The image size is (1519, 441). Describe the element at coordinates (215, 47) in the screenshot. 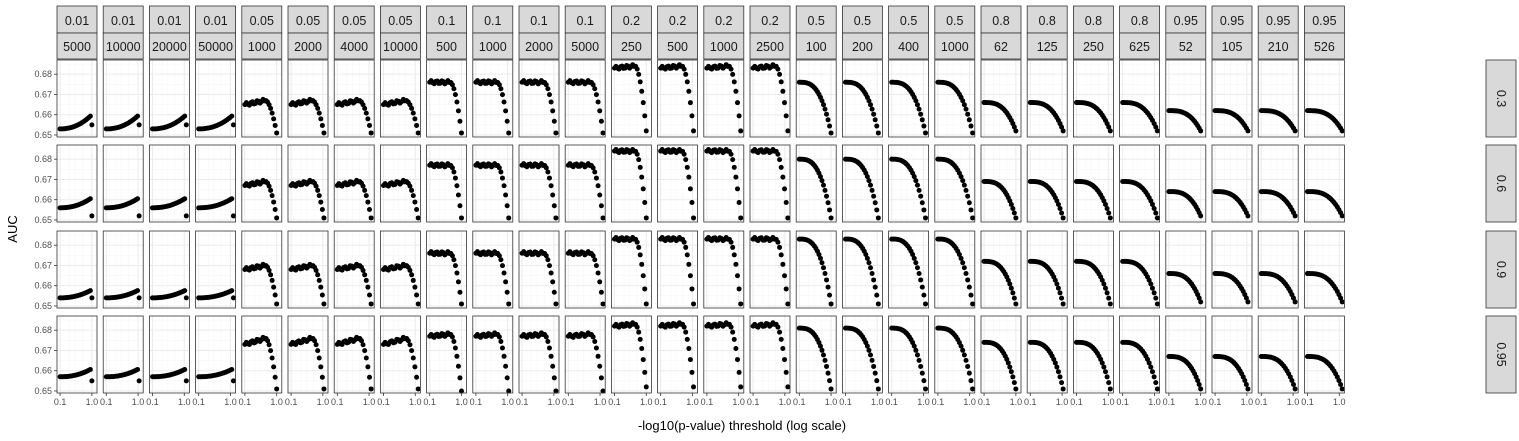

I see `strip-bottom-label: 50000` at that location.